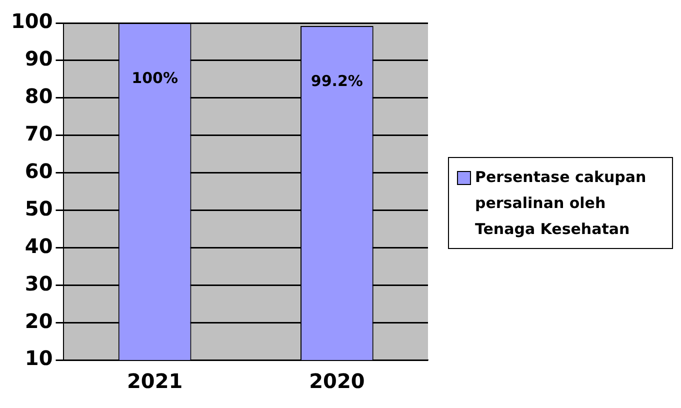  What do you see at coordinates (38, 246) in the screenshot?
I see `y-tick-label: 40` at bounding box center [38, 246].